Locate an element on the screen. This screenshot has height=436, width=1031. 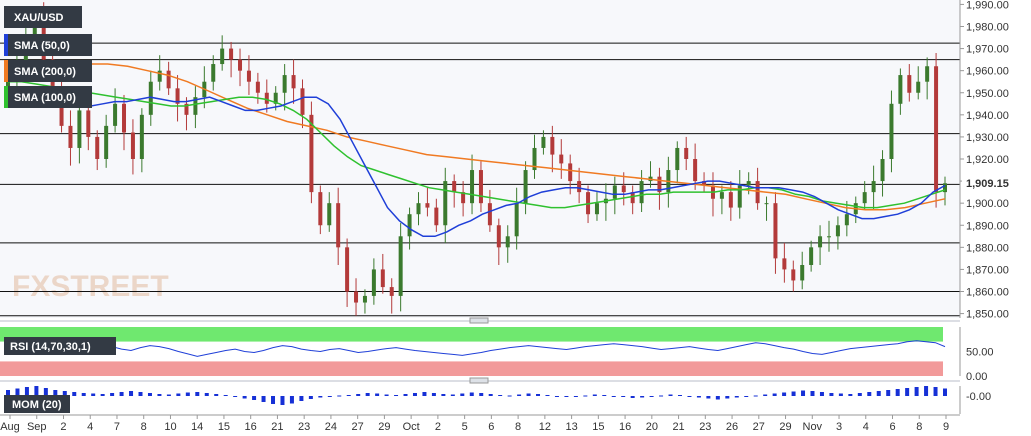
time-tick-label: Aug is located at coordinates (10, 427).